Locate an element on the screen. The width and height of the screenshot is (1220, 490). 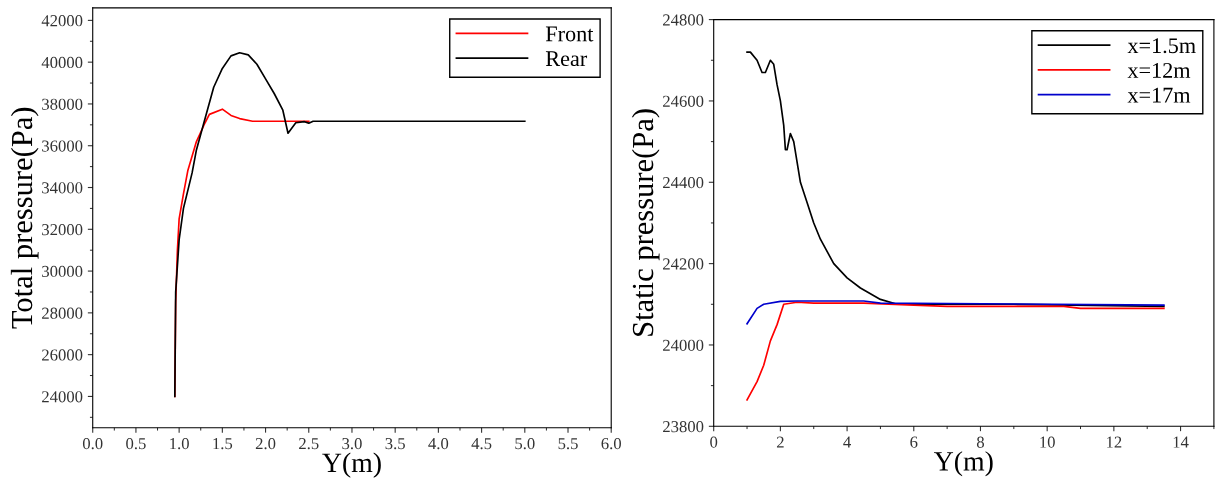
legend-label: x=12m is located at coordinates (1159, 70).